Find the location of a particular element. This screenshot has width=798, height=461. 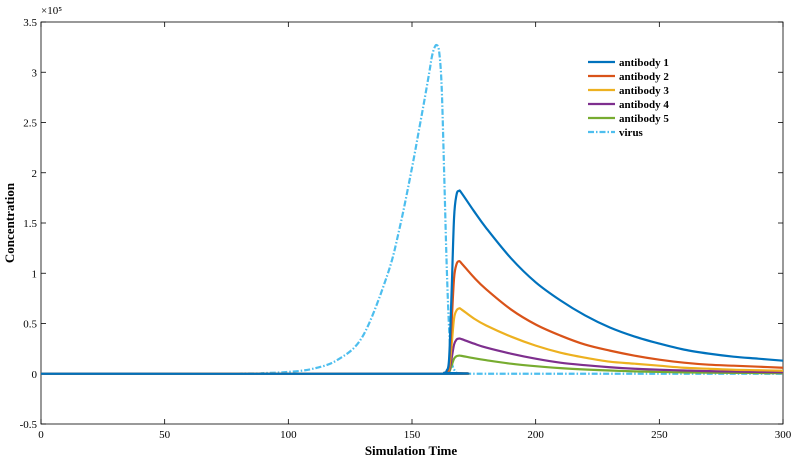

legend-label: antibody 5 is located at coordinates (644, 119).